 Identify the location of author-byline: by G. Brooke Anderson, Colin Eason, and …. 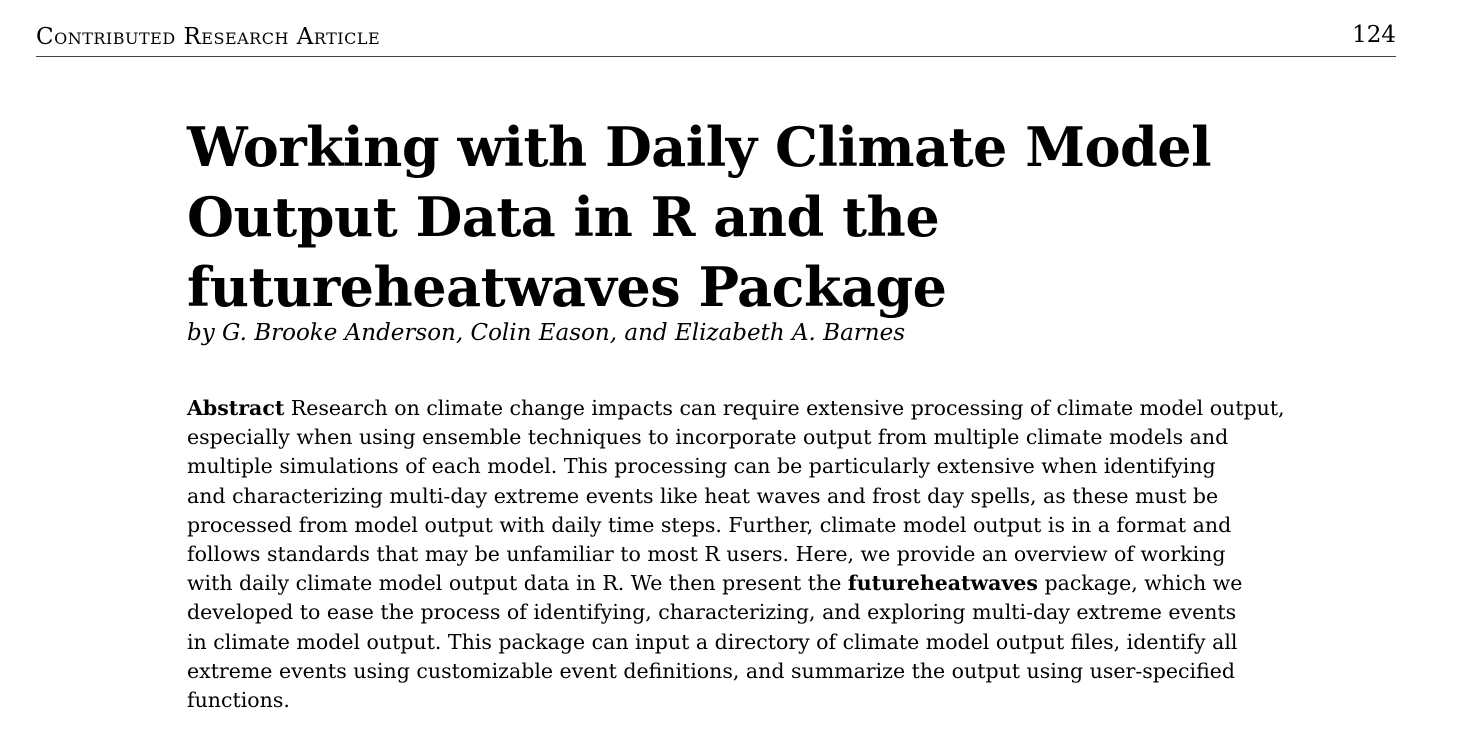
(546, 333).